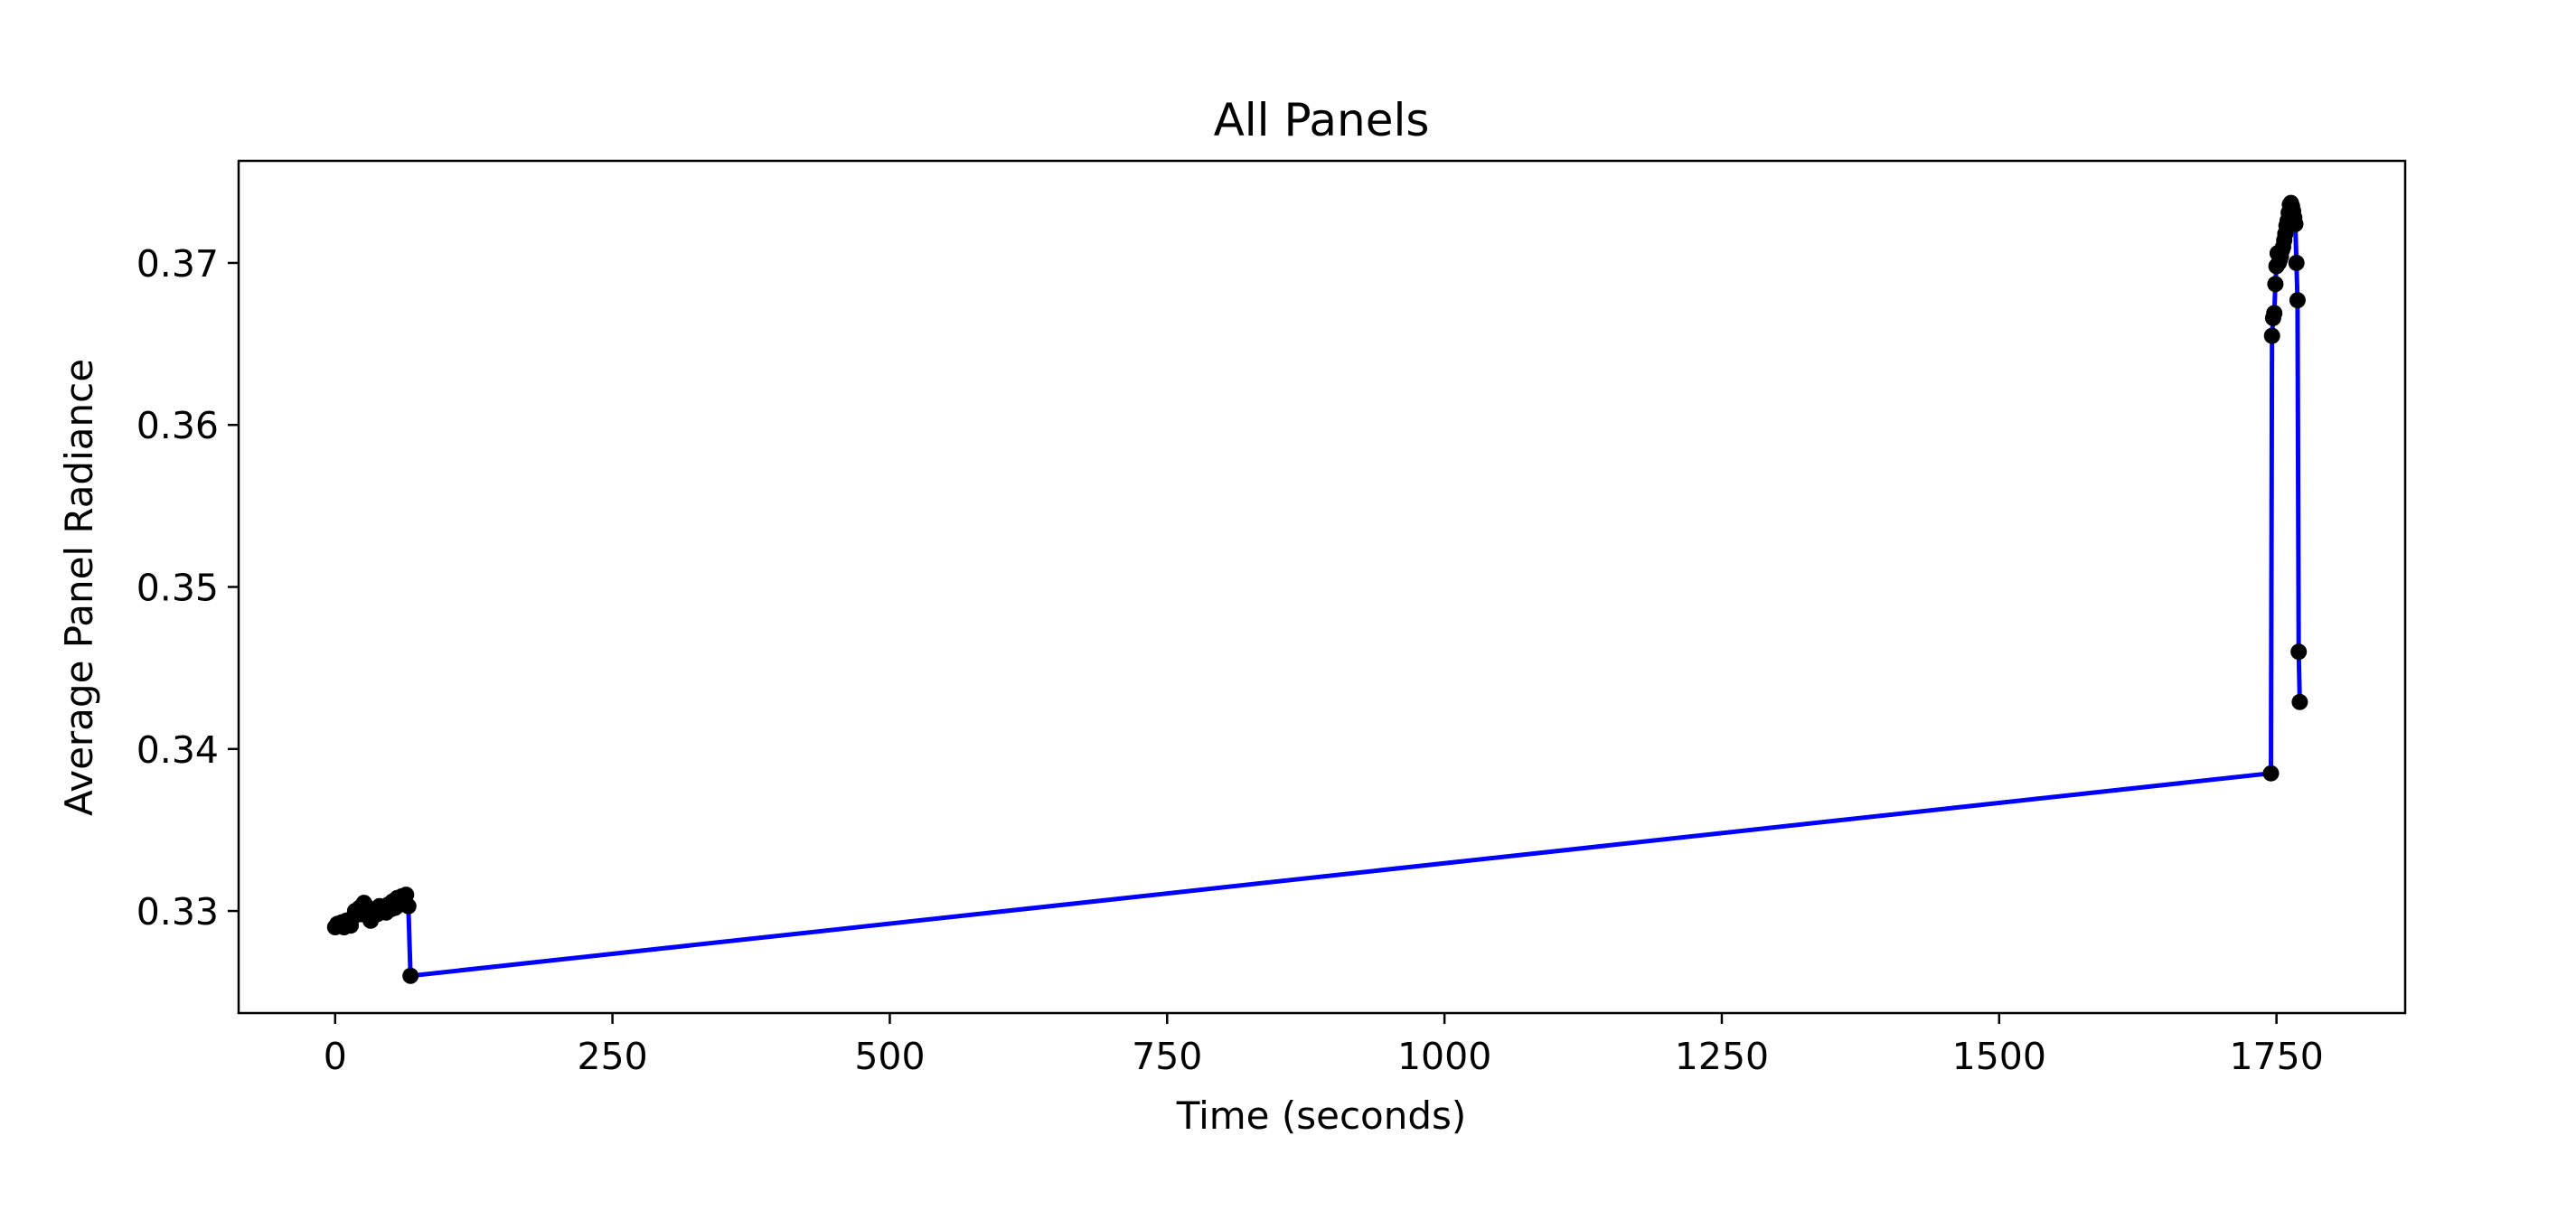  What do you see at coordinates (1999, 1056) in the screenshot?
I see `x-tick-label: 1500` at bounding box center [1999, 1056].